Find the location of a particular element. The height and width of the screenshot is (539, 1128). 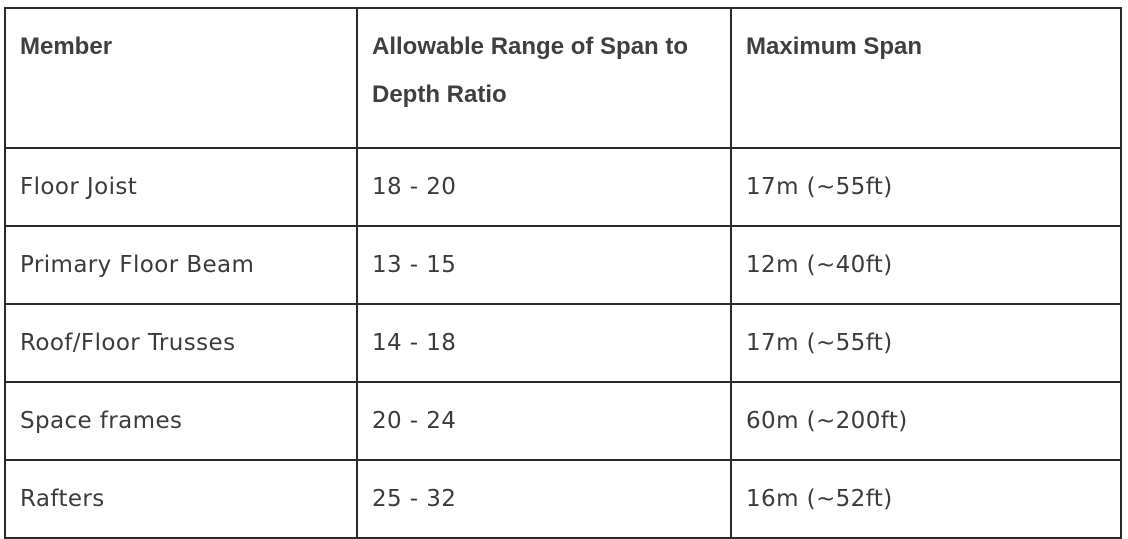

cell-member: Primary Floor Beam is located at coordinates (181, 265).